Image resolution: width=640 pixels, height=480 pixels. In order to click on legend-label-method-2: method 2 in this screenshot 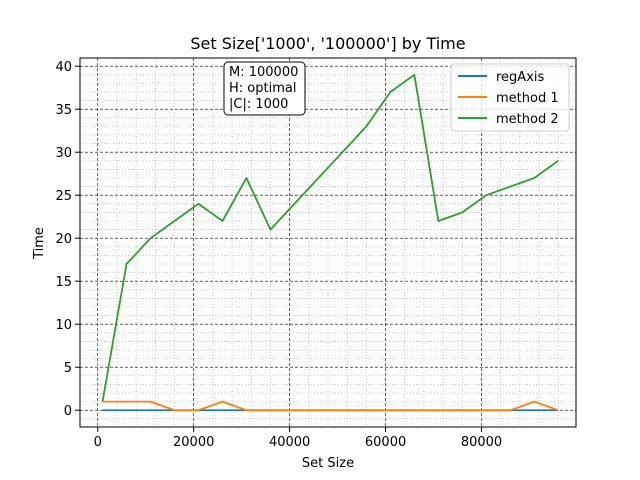, I will do `click(527, 119)`.